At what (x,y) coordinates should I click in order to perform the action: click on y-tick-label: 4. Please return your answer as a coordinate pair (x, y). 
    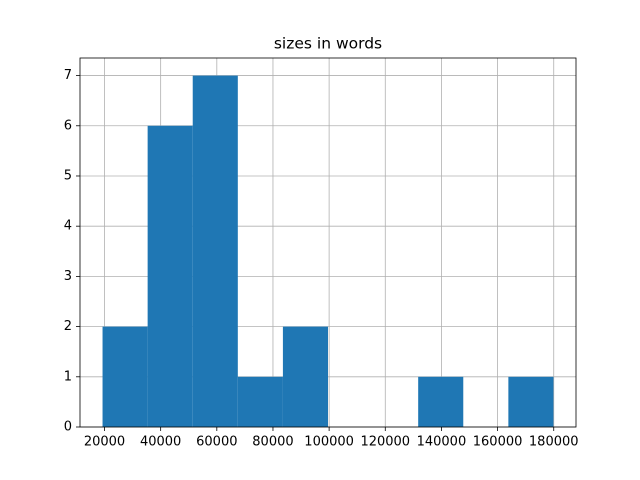
    Looking at the image, I should click on (68, 226).